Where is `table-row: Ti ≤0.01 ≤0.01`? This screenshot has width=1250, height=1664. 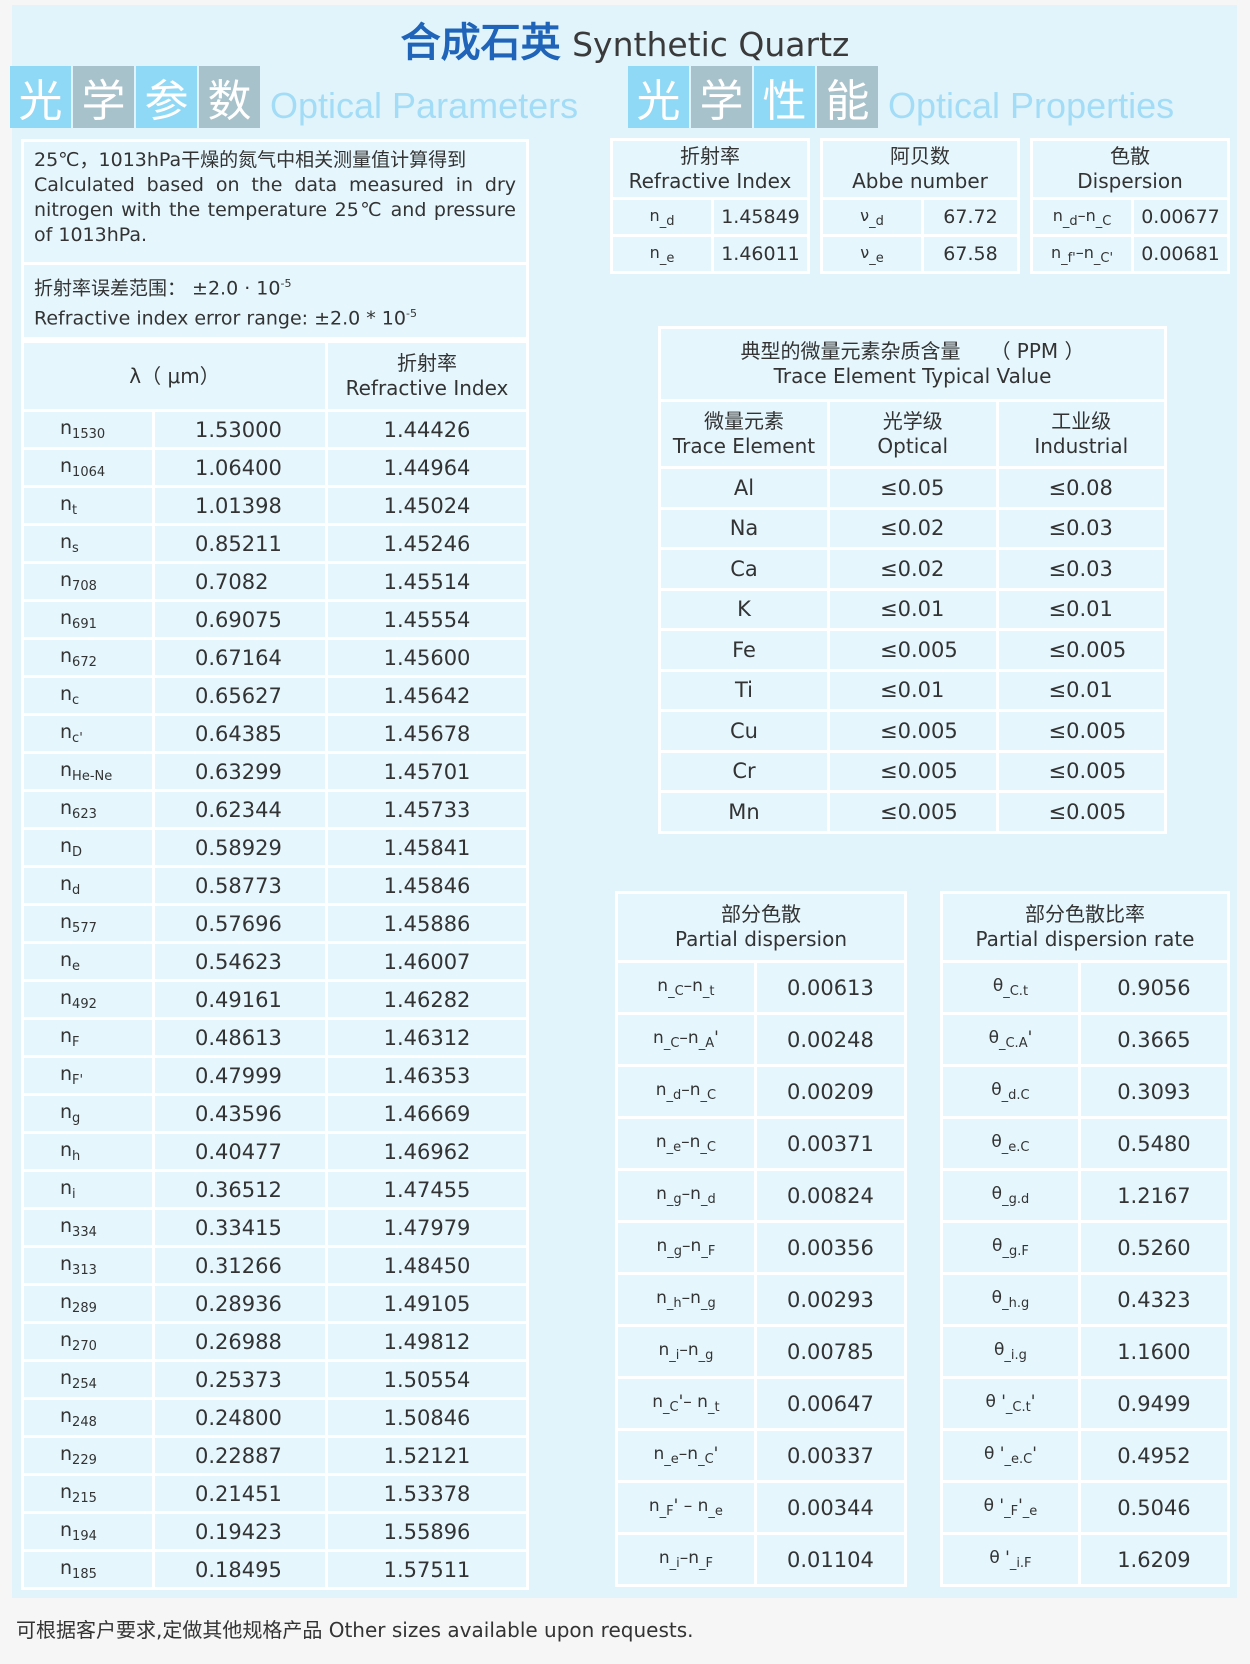 table-row: Ti ≤0.01 ≤0.01 is located at coordinates (912, 690).